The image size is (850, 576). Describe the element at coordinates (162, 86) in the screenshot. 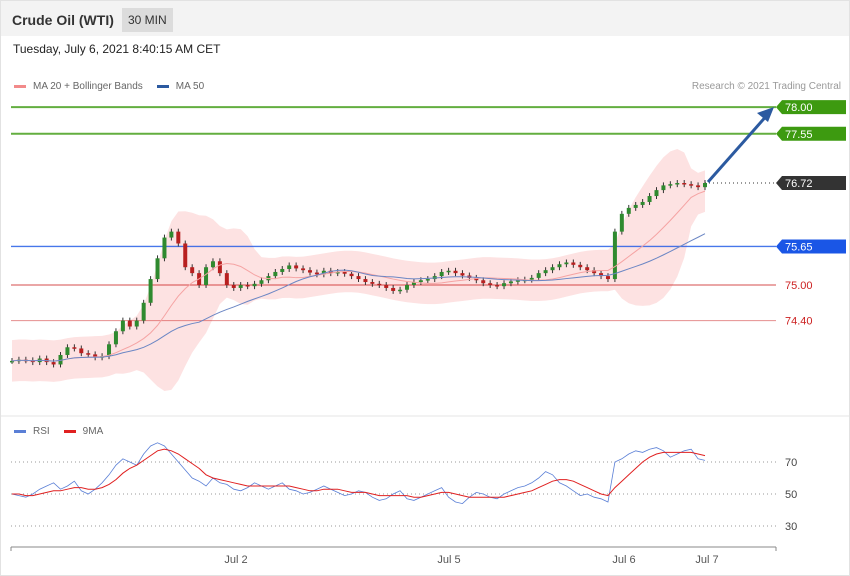

I see `ma50-swatch` at that location.